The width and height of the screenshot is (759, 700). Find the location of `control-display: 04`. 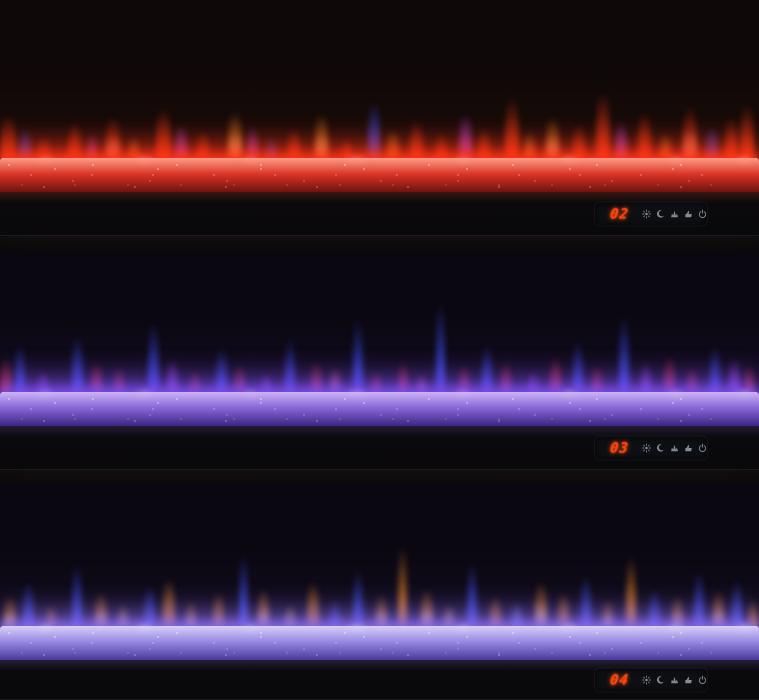

control-display: 04 is located at coordinates (651, 680).